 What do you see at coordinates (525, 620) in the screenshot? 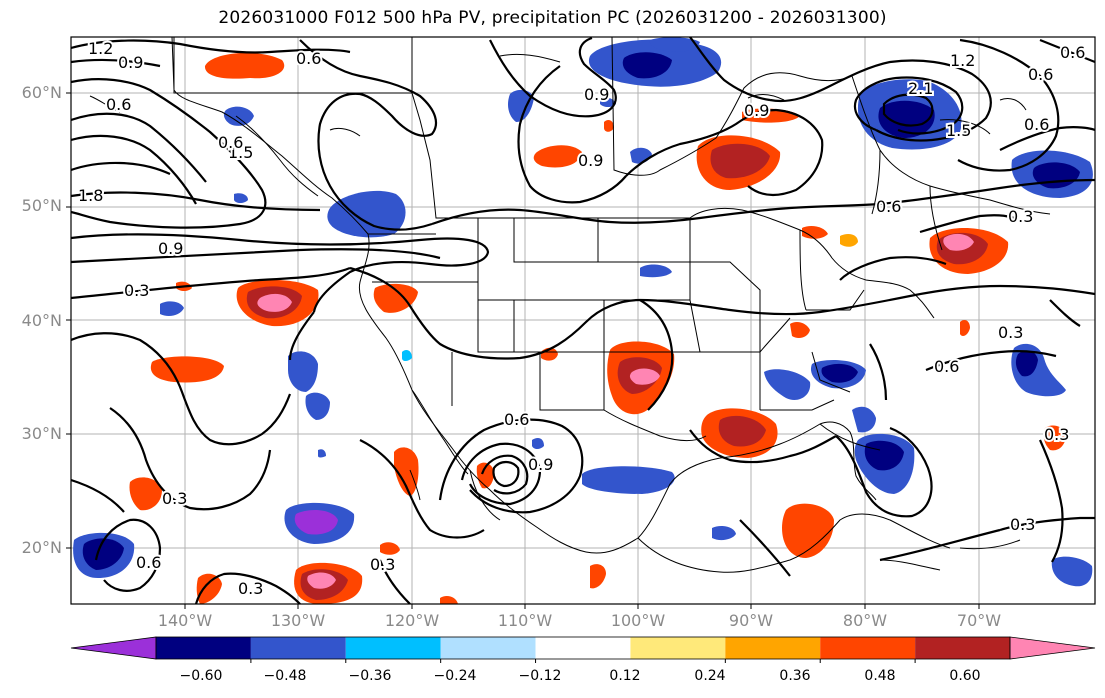
I see `lon-label: 110°W` at bounding box center [525, 620].